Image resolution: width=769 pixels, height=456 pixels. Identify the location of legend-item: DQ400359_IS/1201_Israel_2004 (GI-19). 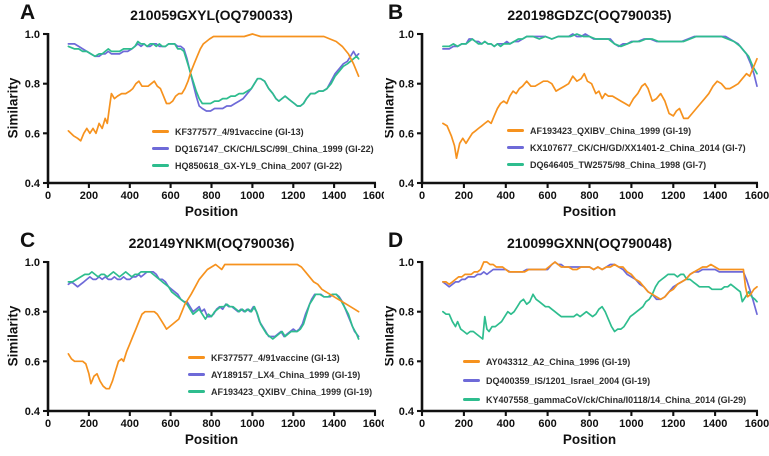
(604, 380).